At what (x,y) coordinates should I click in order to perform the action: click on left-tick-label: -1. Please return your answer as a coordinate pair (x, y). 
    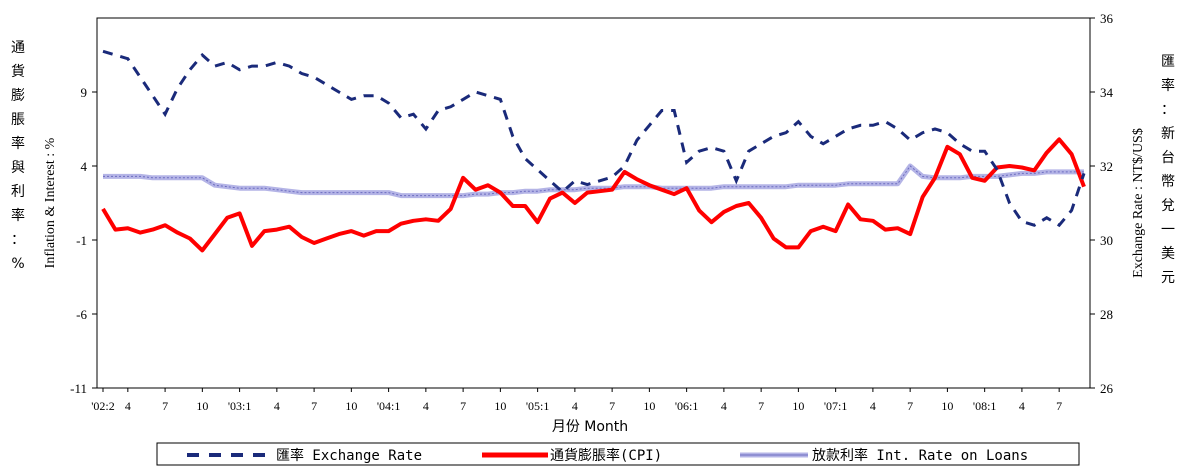
    Looking at the image, I should click on (81, 240).